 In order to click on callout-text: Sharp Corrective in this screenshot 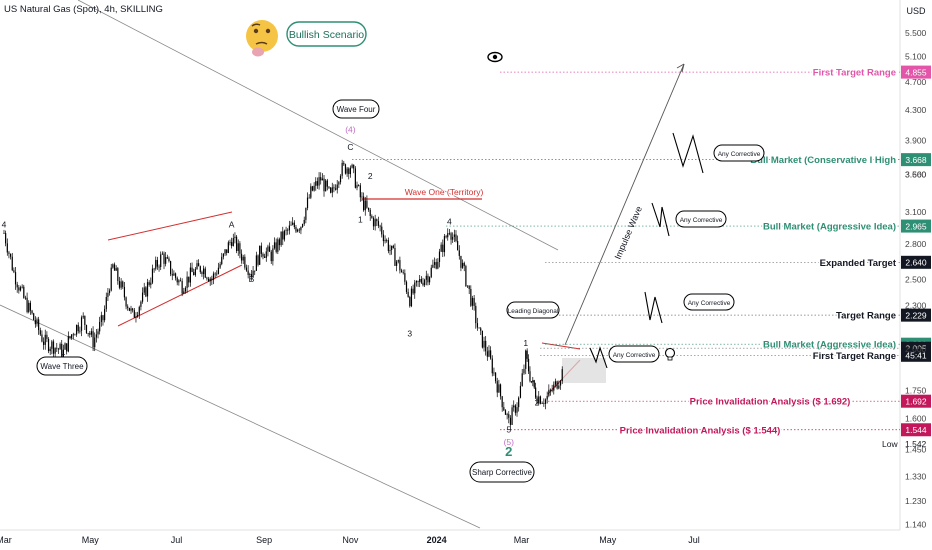, I will do `click(502, 472)`.